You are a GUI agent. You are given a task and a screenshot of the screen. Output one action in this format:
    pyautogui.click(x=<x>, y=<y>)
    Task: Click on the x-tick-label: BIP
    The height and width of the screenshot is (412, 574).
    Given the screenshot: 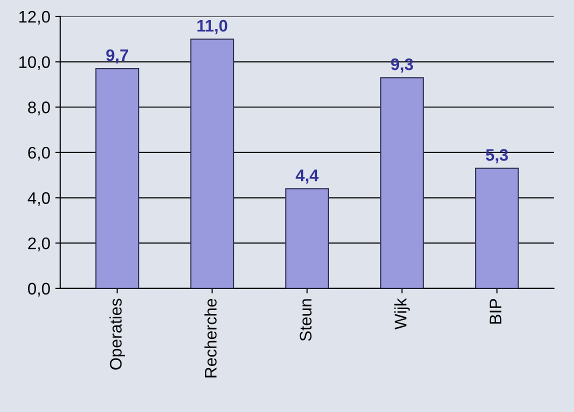 What is the action you would take?
    pyautogui.click(x=496, y=311)
    